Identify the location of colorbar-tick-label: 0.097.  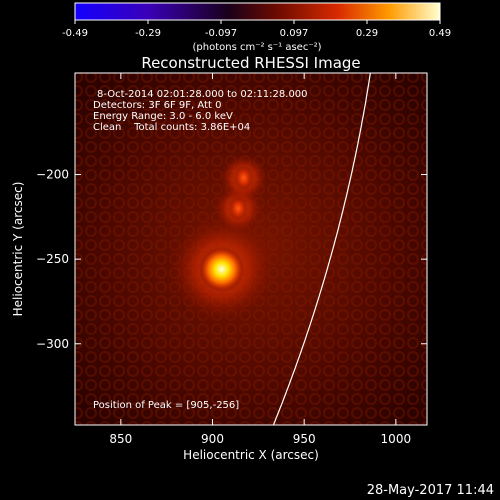
(294, 33).